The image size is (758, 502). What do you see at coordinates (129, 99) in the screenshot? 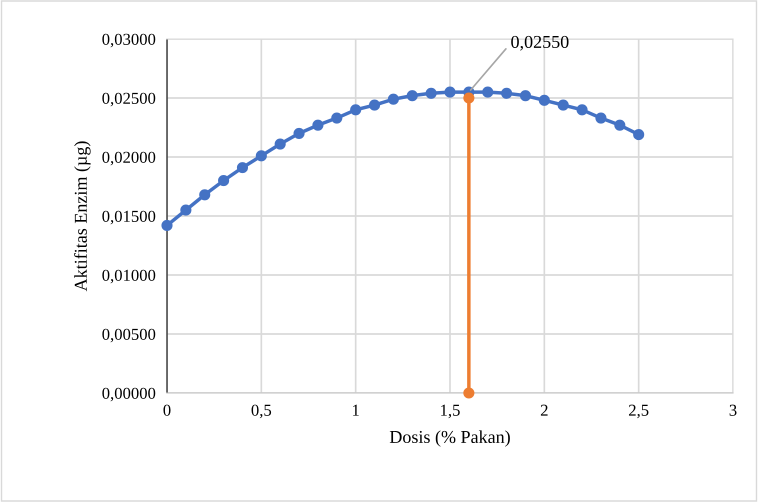
I see `y-tick-label: 0,02500` at bounding box center [129, 99].